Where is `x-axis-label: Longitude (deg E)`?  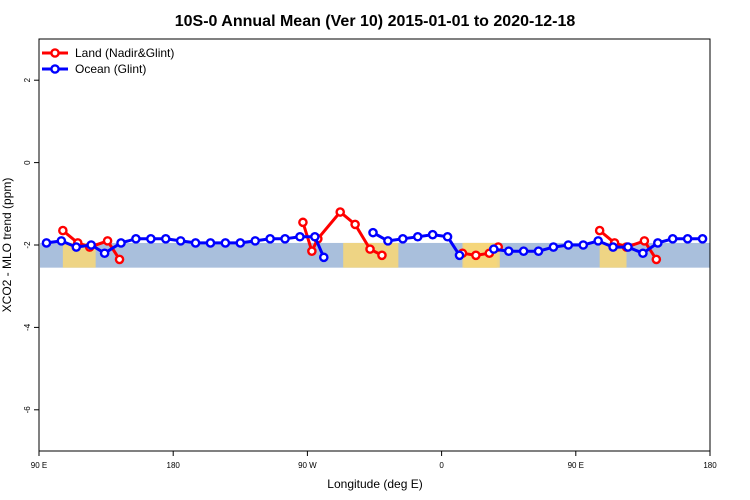
x-axis-label: Longitude (deg E) is located at coordinates (374, 484).